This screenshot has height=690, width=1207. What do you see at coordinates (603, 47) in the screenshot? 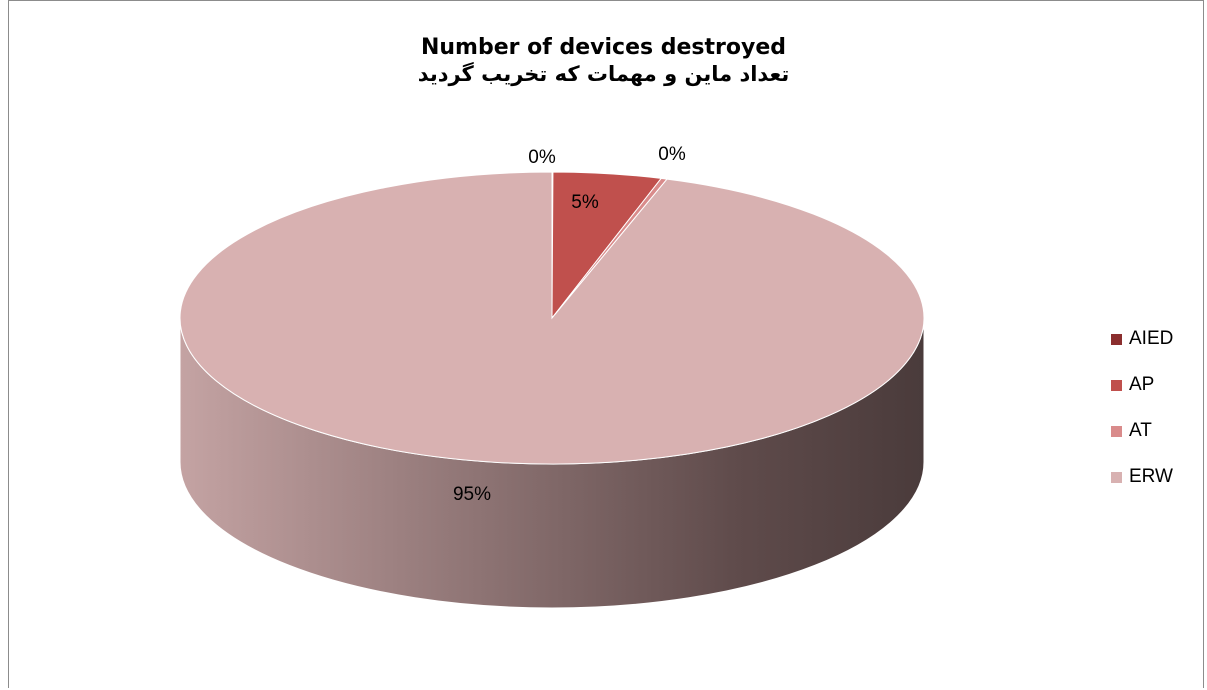
I see `chart-title: Number of devices destroyed` at bounding box center [603, 47].